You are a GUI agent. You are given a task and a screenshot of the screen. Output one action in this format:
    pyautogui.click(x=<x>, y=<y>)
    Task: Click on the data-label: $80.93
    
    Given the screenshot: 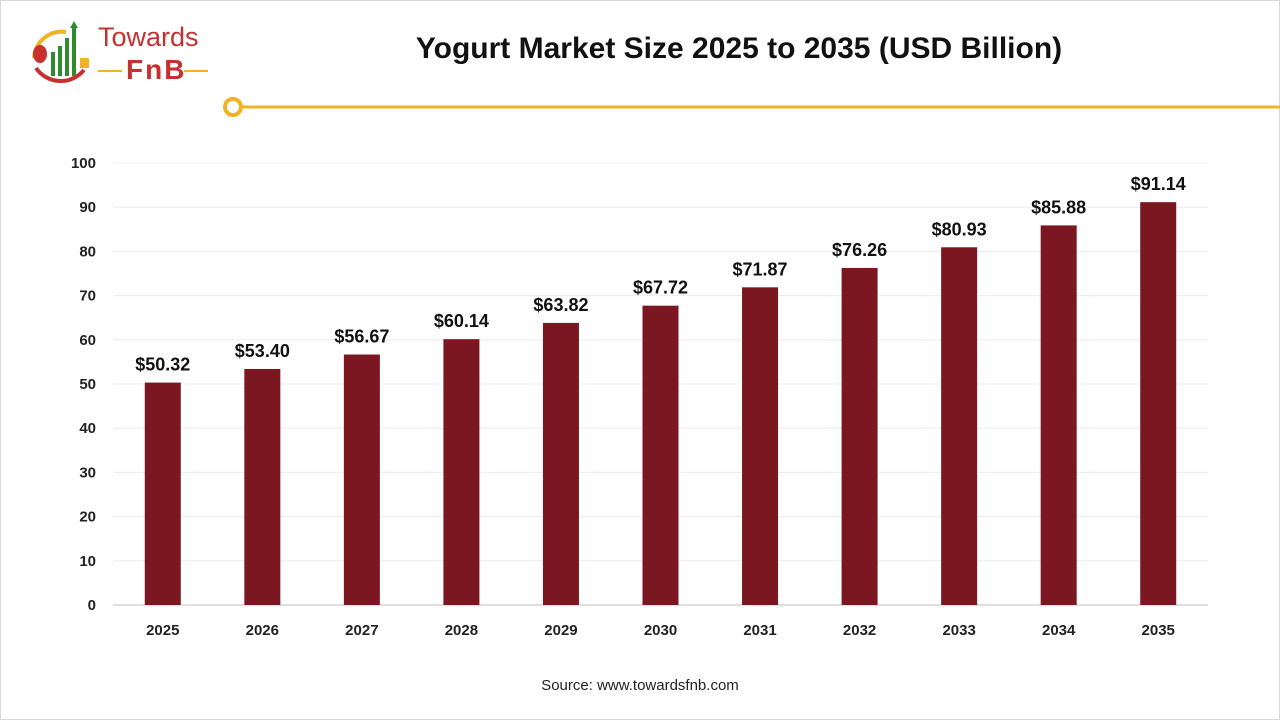 What is the action you would take?
    pyautogui.click(x=959, y=229)
    